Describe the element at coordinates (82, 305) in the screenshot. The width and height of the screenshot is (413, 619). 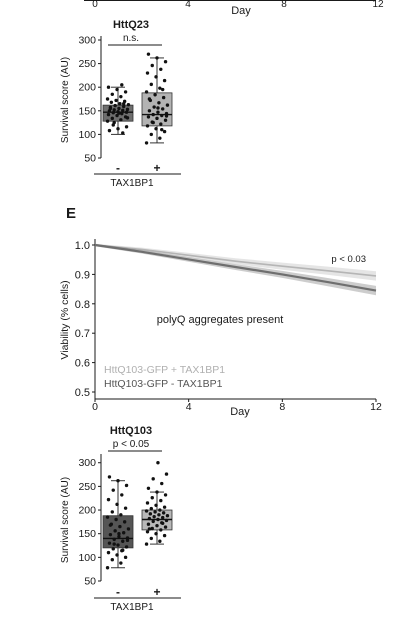
I see `y-tick-label: 0.8` at that location.